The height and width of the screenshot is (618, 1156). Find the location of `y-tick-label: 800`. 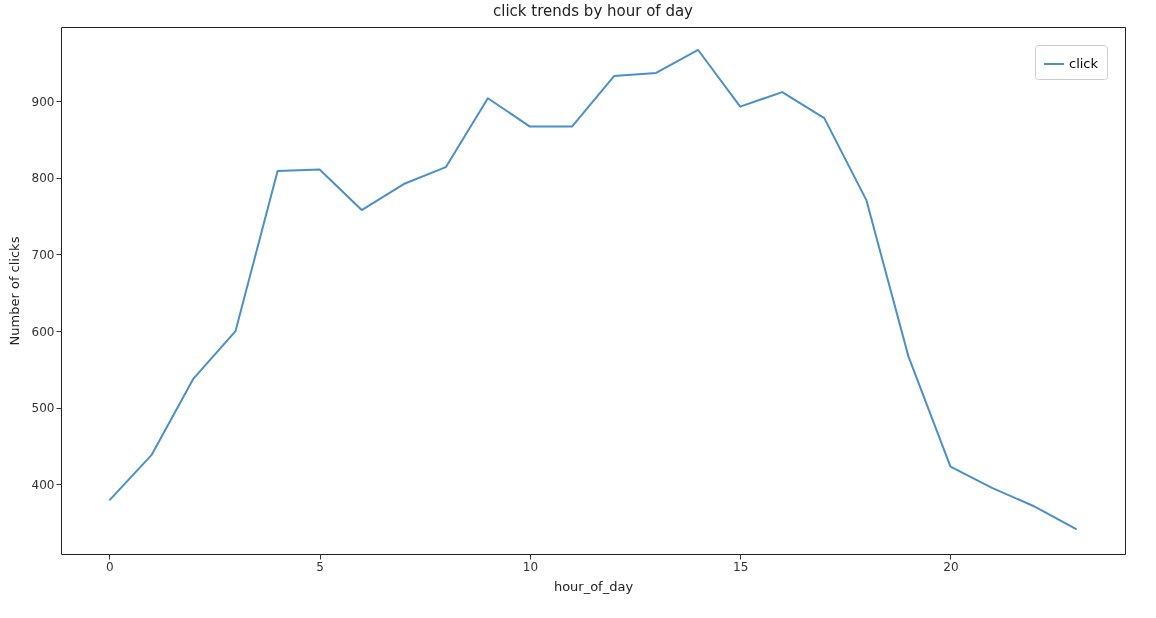

y-tick-label: 800 is located at coordinates (43, 178).